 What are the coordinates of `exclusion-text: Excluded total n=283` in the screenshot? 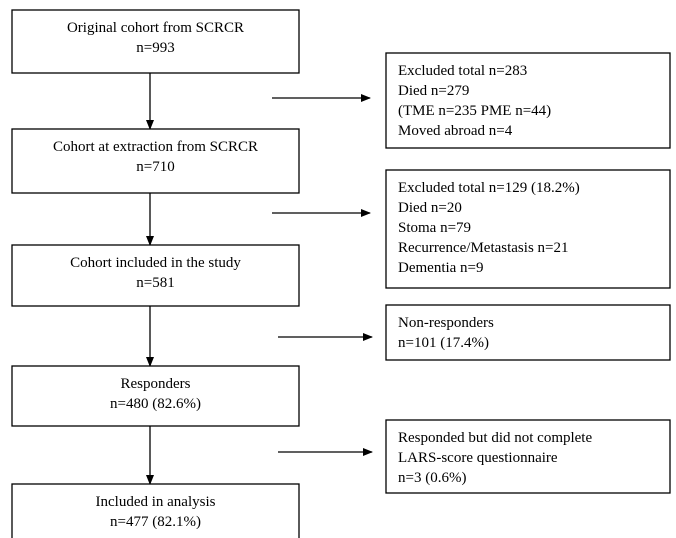 It's located at (462, 71).